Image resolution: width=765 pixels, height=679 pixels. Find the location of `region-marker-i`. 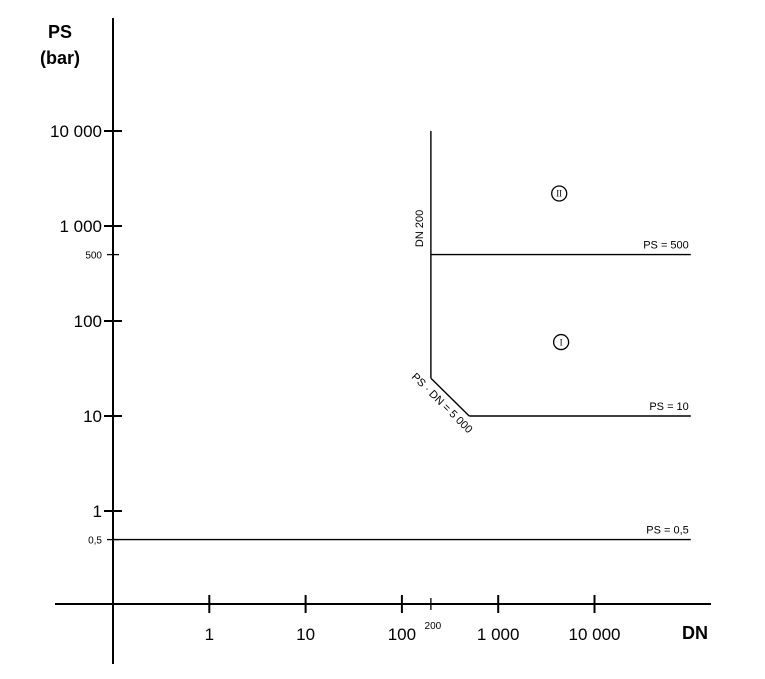

region-marker-i is located at coordinates (561, 342).